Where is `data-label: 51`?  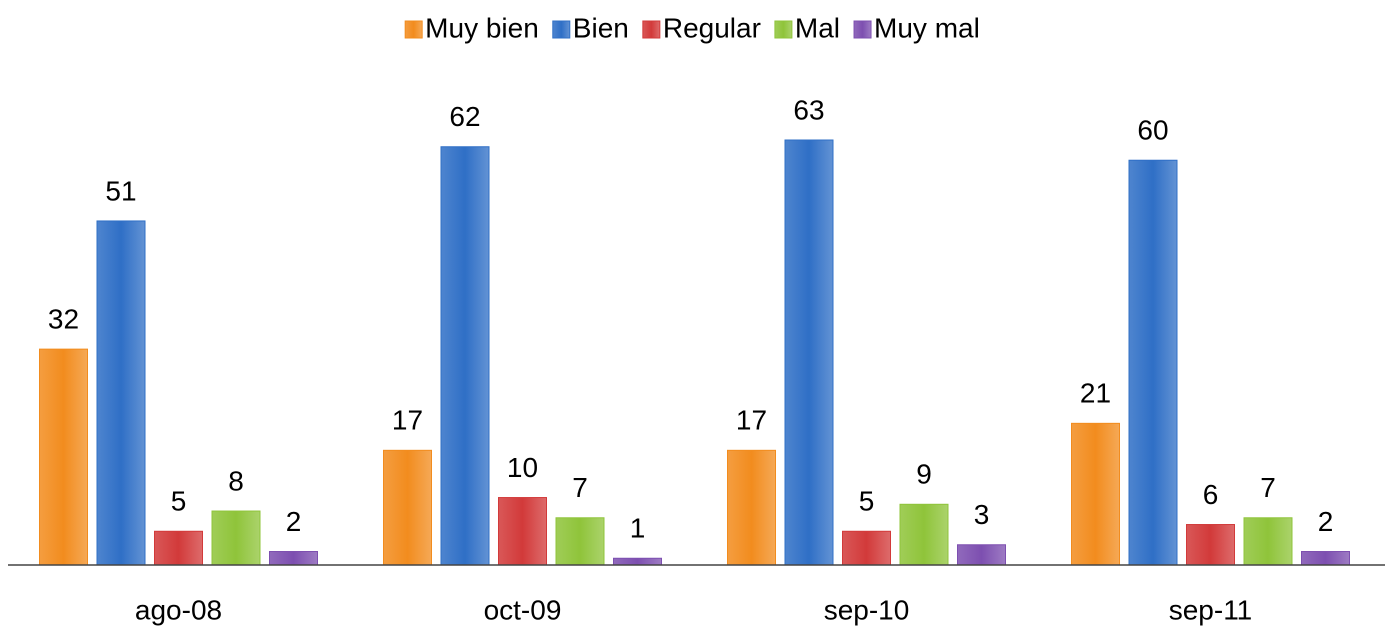
data-label: 51 is located at coordinates (120, 190).